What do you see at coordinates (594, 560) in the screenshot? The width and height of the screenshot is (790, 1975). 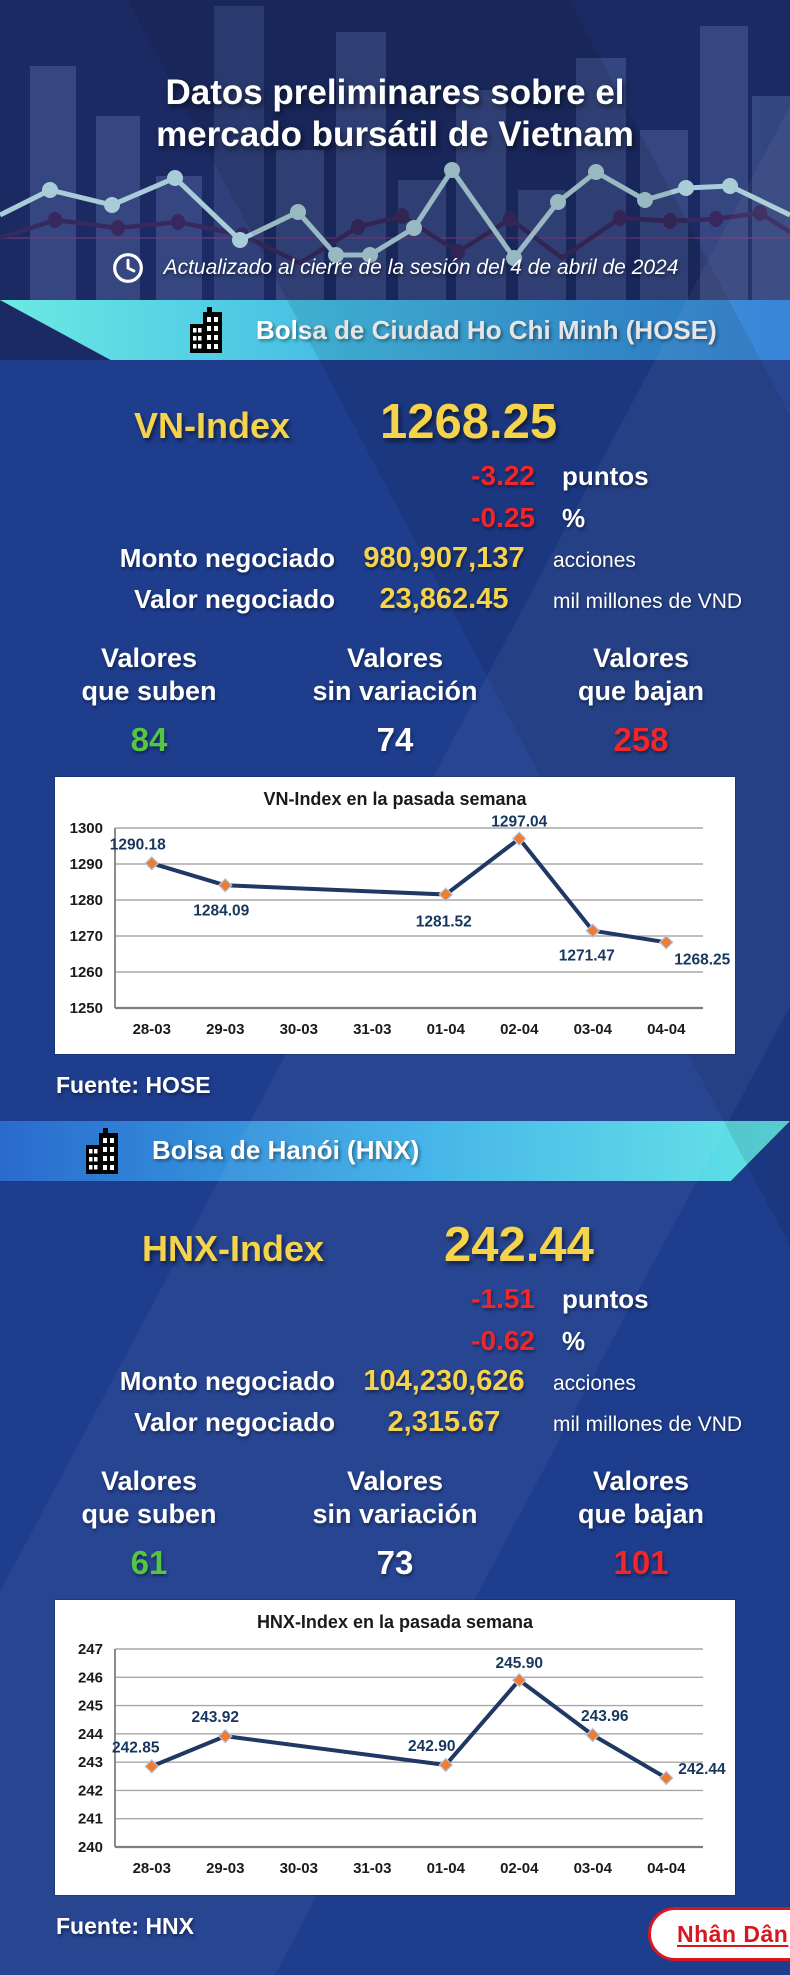 I see `hose-volume-unit: acciones` at bounding box center [594, 560].